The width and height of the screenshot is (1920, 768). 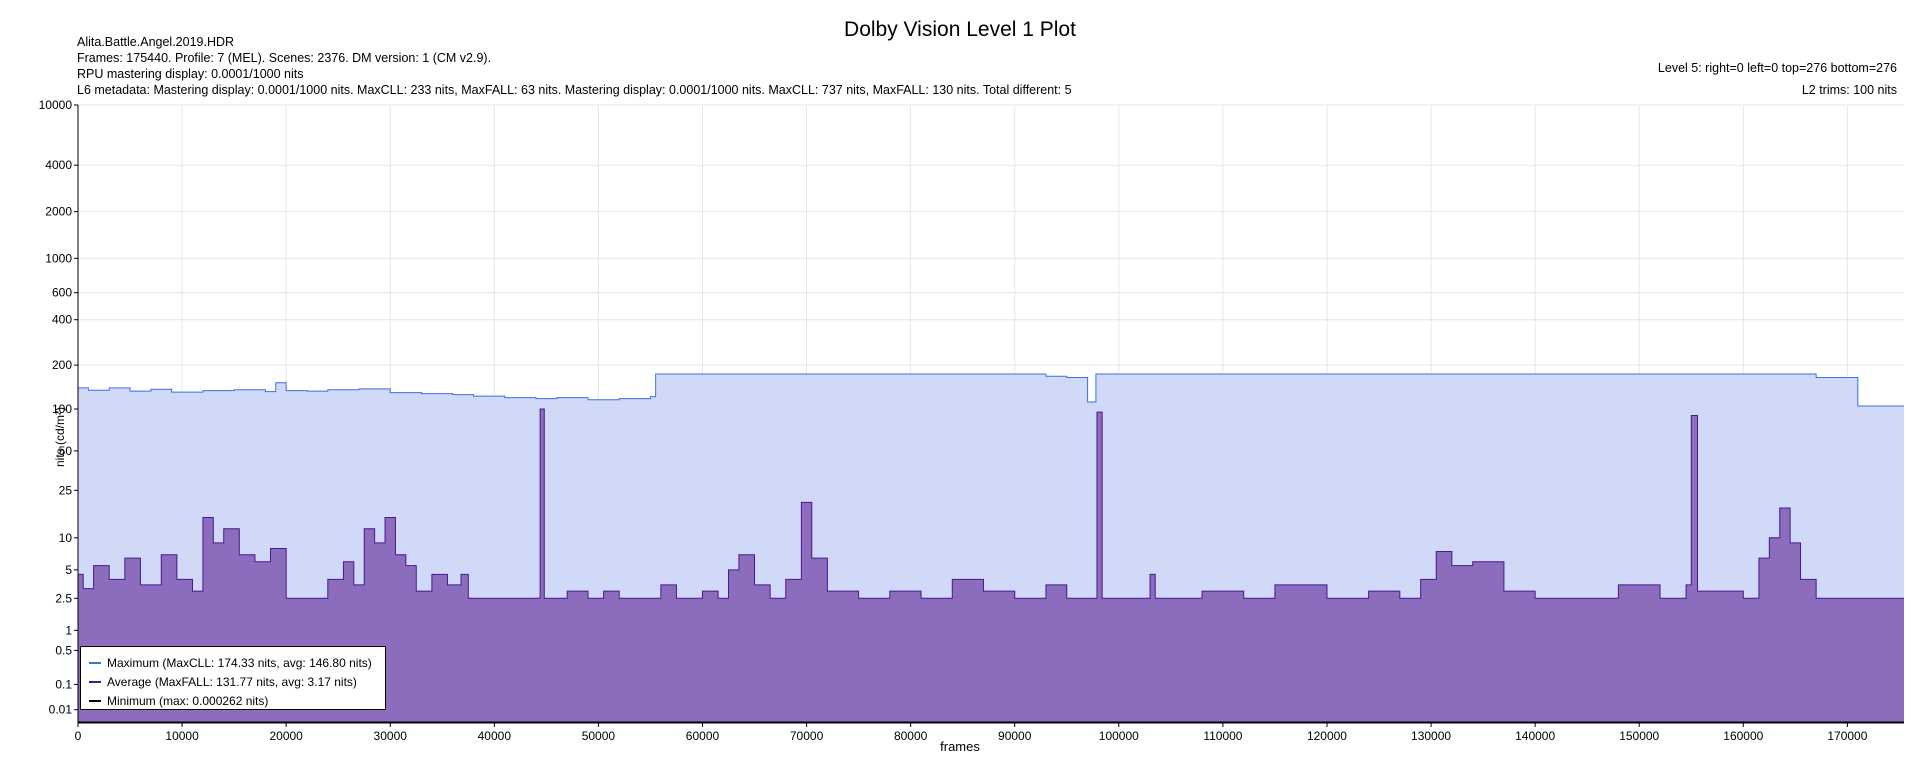 I want to click on x-tick-label: 170000, so click(x=1847, y=736).